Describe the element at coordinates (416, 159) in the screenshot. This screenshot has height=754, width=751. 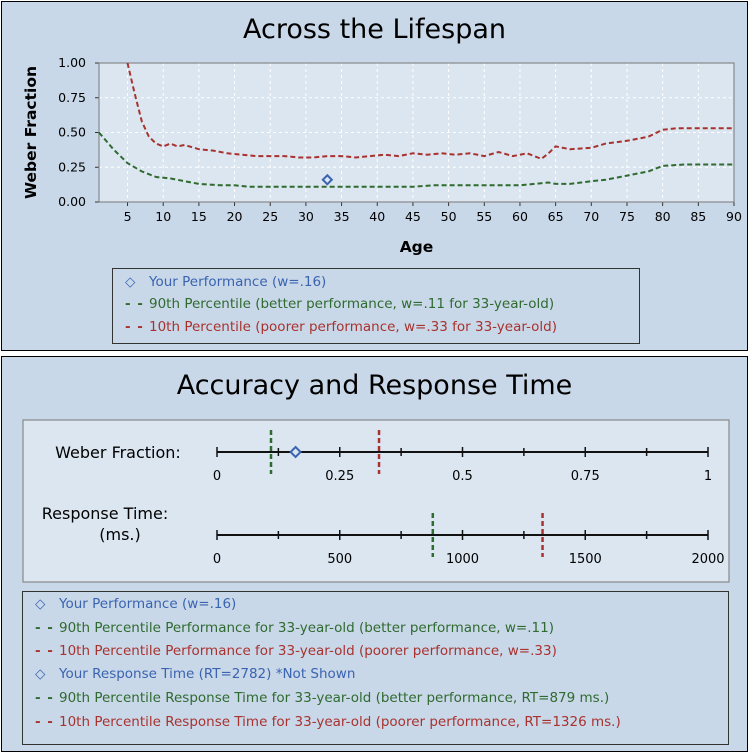
I see `series-90th-percentile` at that location.